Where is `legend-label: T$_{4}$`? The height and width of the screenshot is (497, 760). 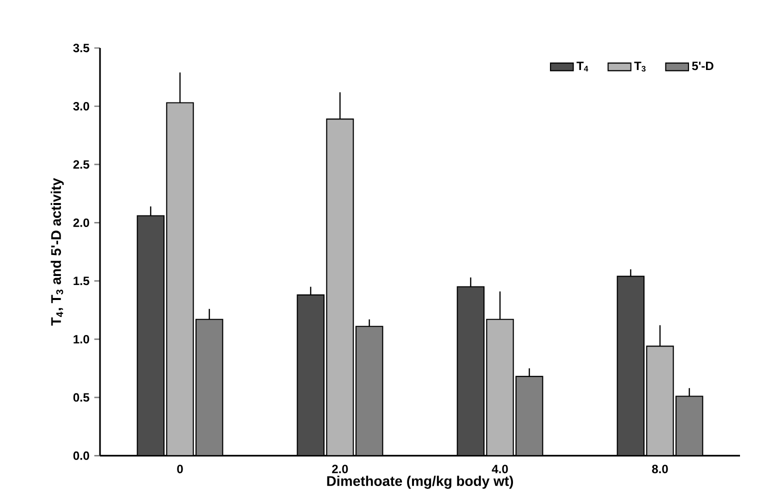
legend-label: T$_{4}$ is located at coordinates (582, 67).